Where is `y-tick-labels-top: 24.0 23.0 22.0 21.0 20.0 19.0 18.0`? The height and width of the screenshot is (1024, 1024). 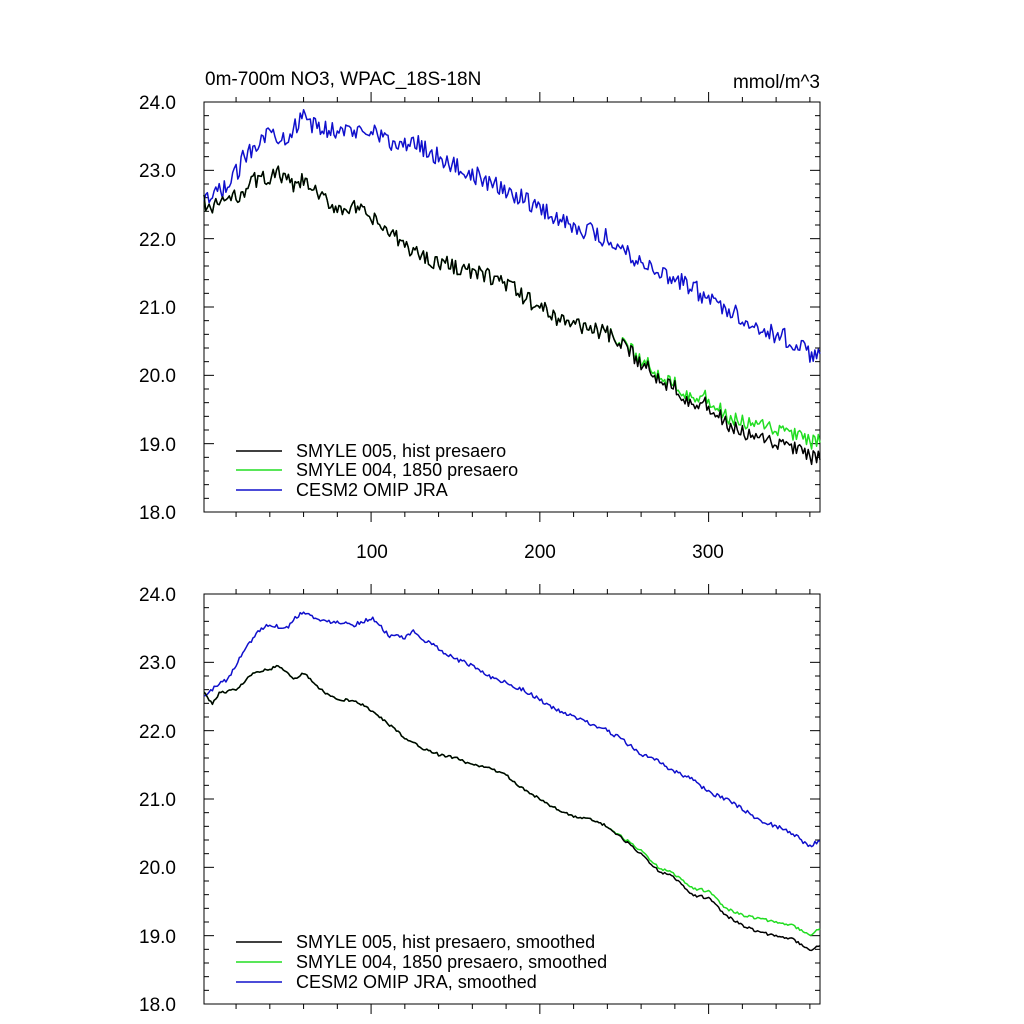
y-tick-labels-top: 24.0 23.0 22.0 21.0 20.0 19.0 18.0 is located at coordinates (157, 308).